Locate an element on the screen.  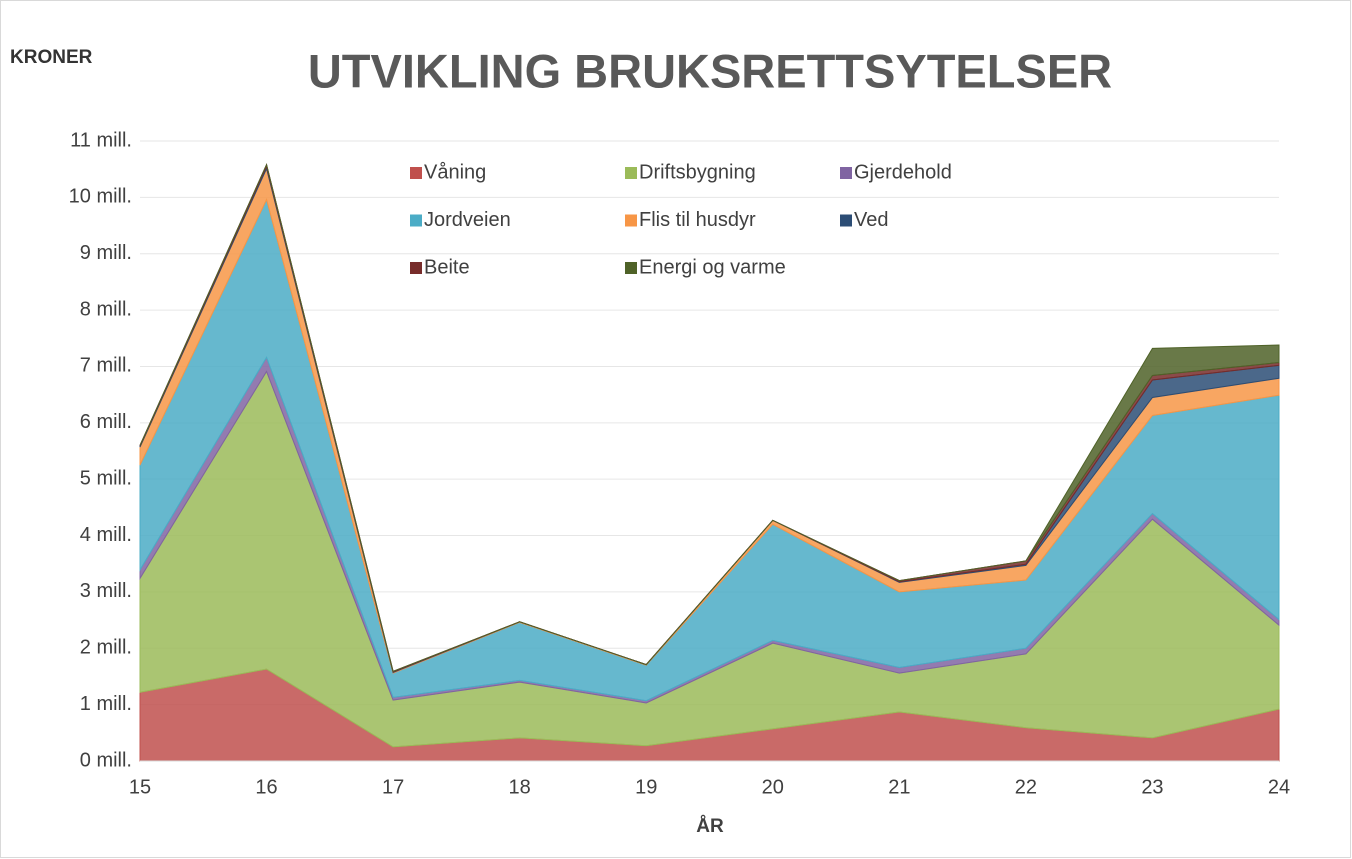
legend-label: Jordveien is located at coordinates (467, 220).